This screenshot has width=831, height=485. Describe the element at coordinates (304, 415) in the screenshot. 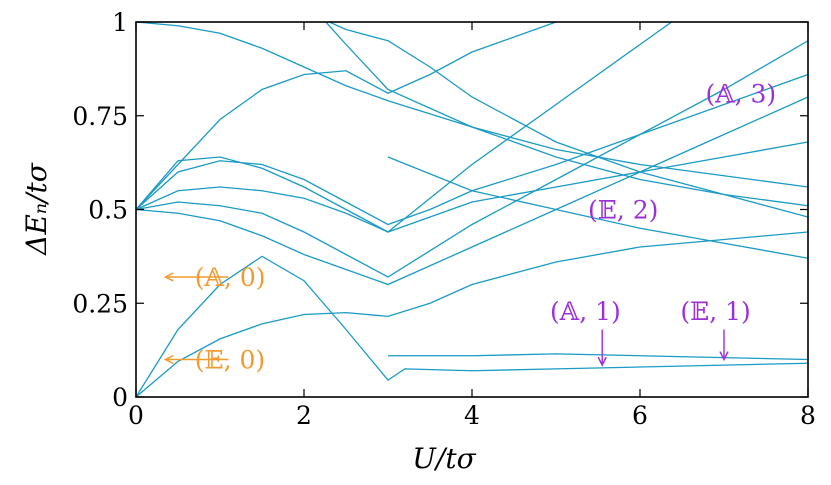

I see `x-tick-label: 2` at that location.